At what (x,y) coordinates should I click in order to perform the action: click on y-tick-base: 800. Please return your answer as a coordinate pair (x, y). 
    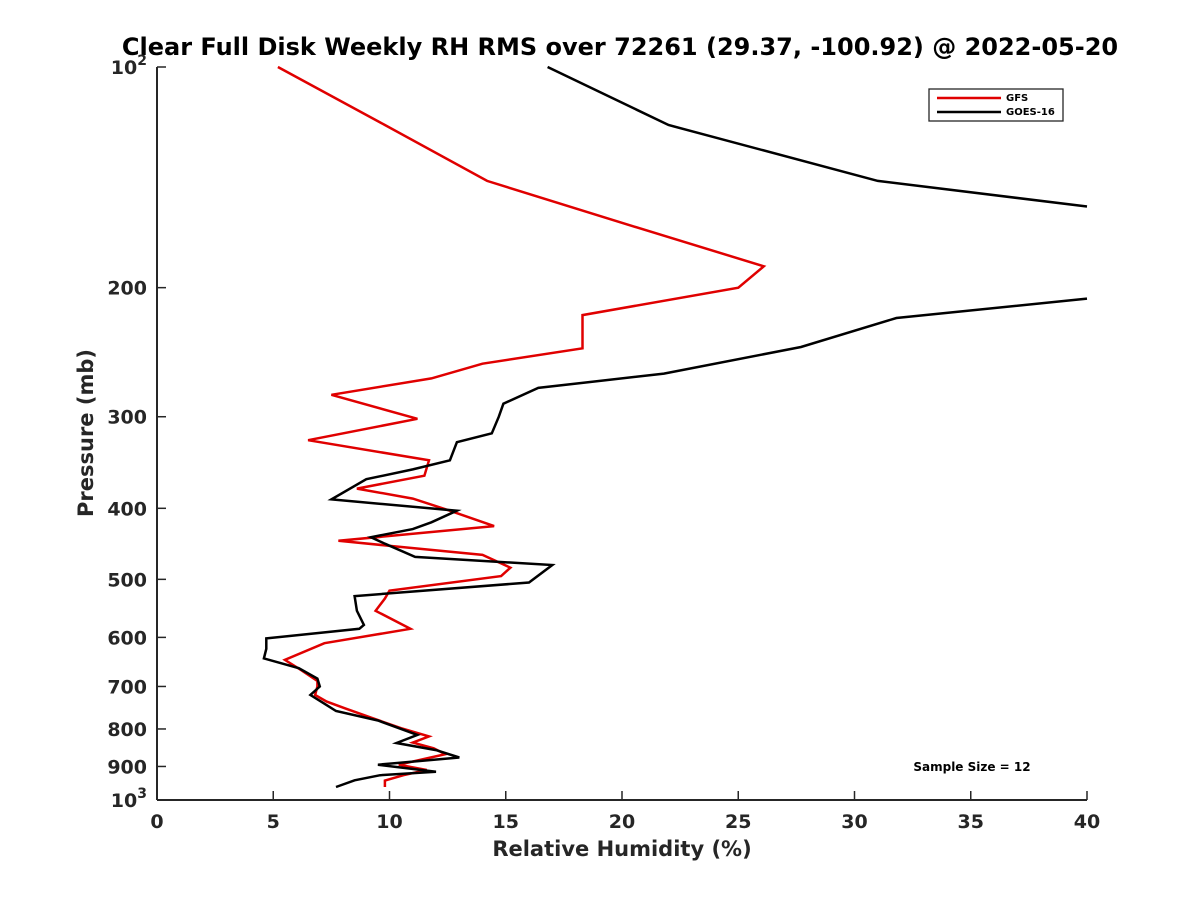
    Looking at the image, I should click on (127, 730).